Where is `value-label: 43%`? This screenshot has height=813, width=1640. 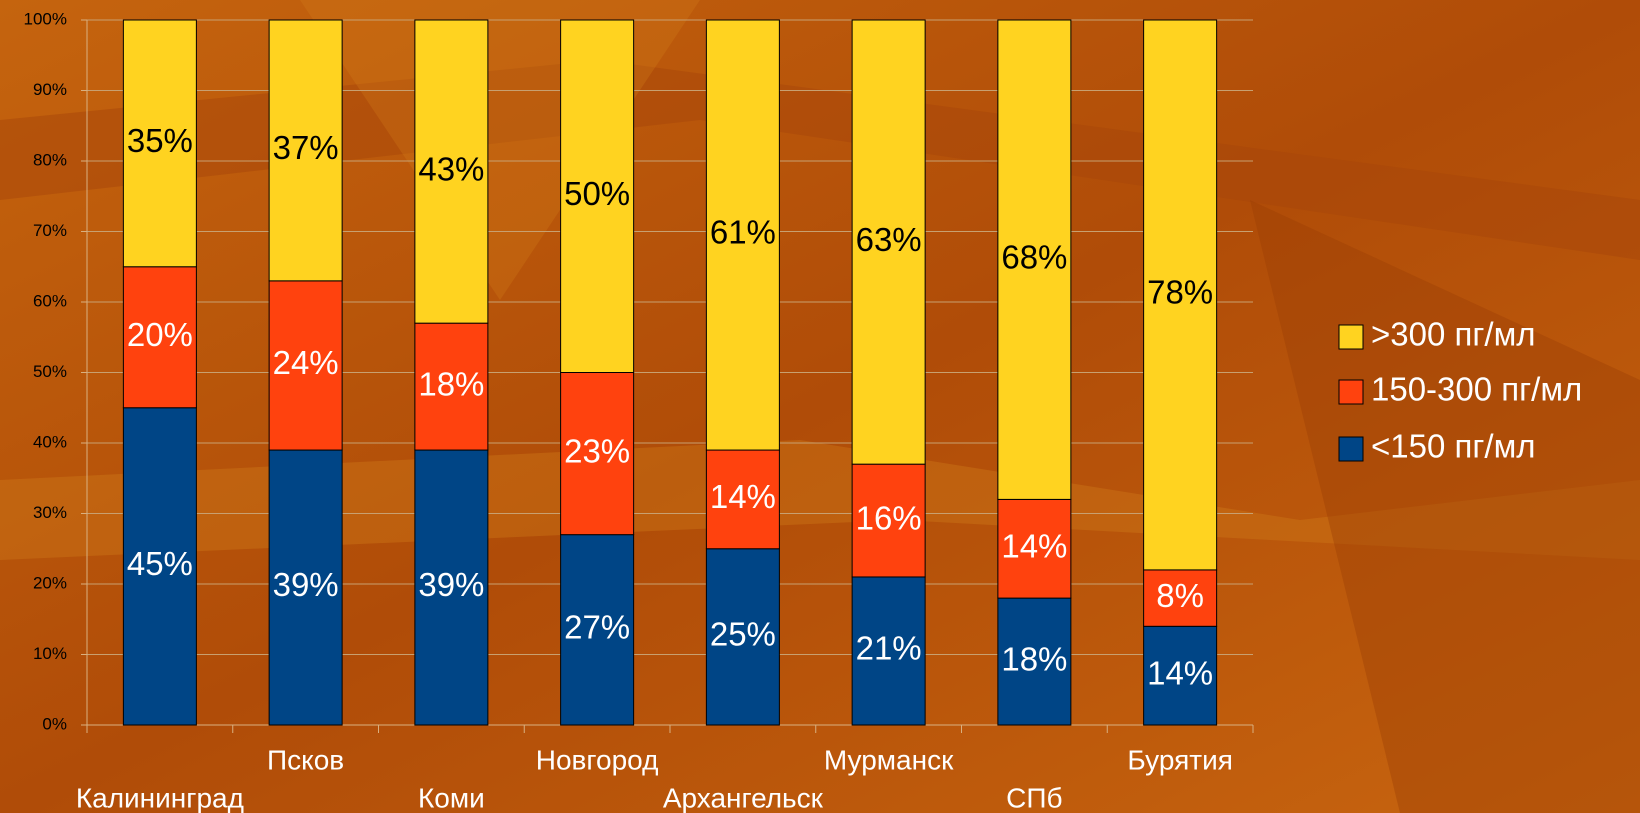 value-label: 43% is located at coordinates (451, 168).